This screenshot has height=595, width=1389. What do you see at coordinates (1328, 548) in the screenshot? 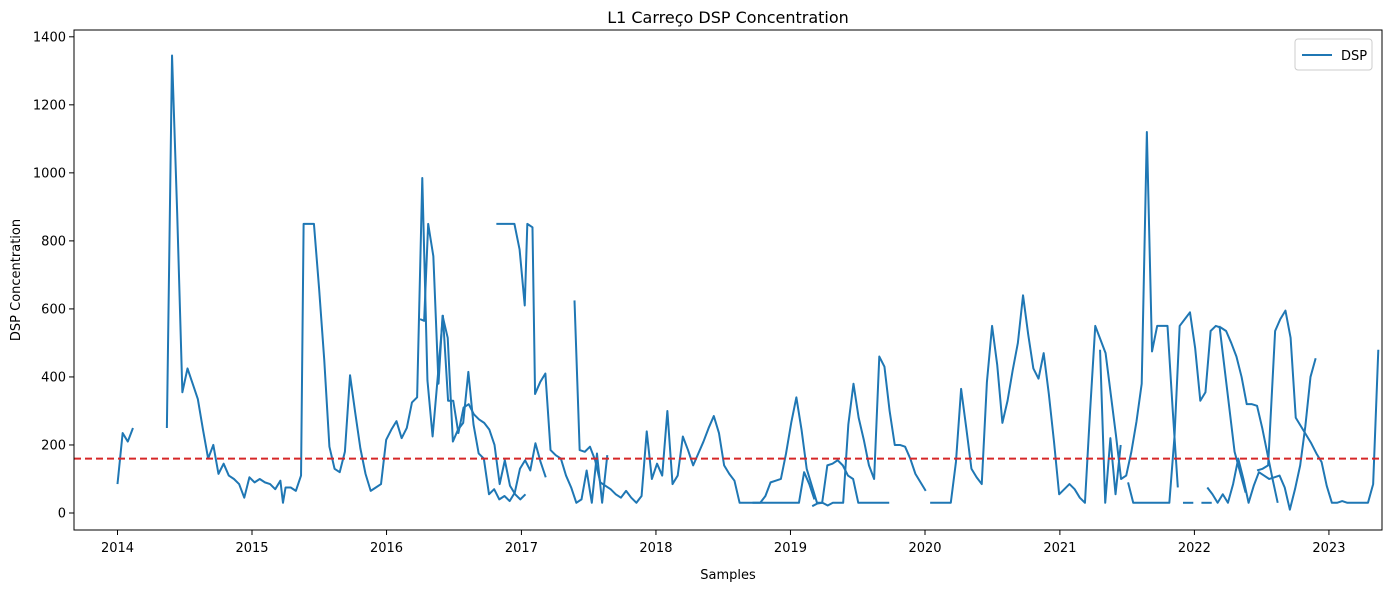
I see `x-tick-label: 2023` at bounding box center [1328, 548].